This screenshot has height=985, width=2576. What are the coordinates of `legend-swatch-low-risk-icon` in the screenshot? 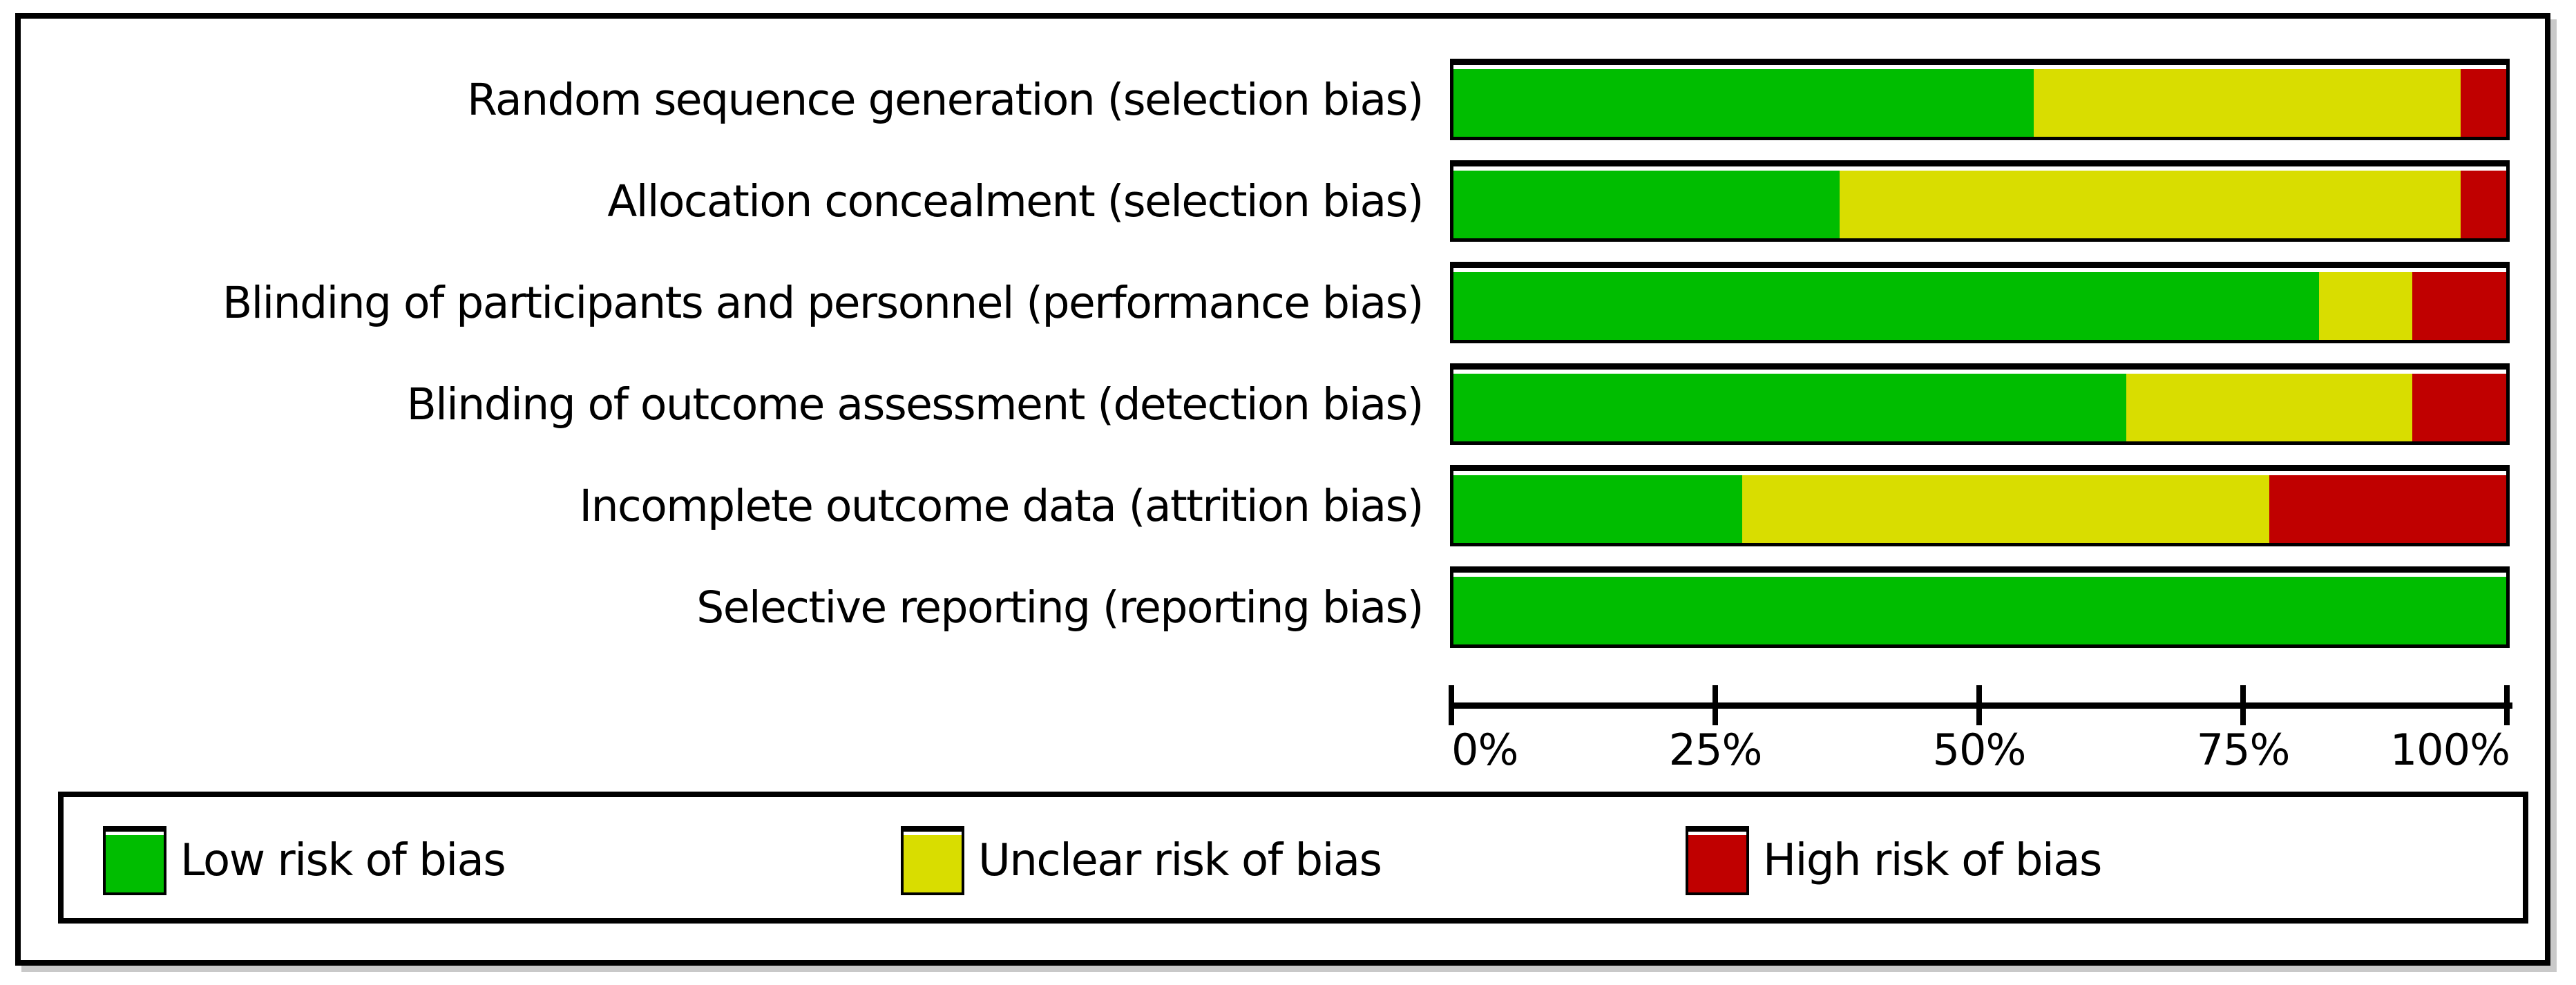 It's located at (134, 860).